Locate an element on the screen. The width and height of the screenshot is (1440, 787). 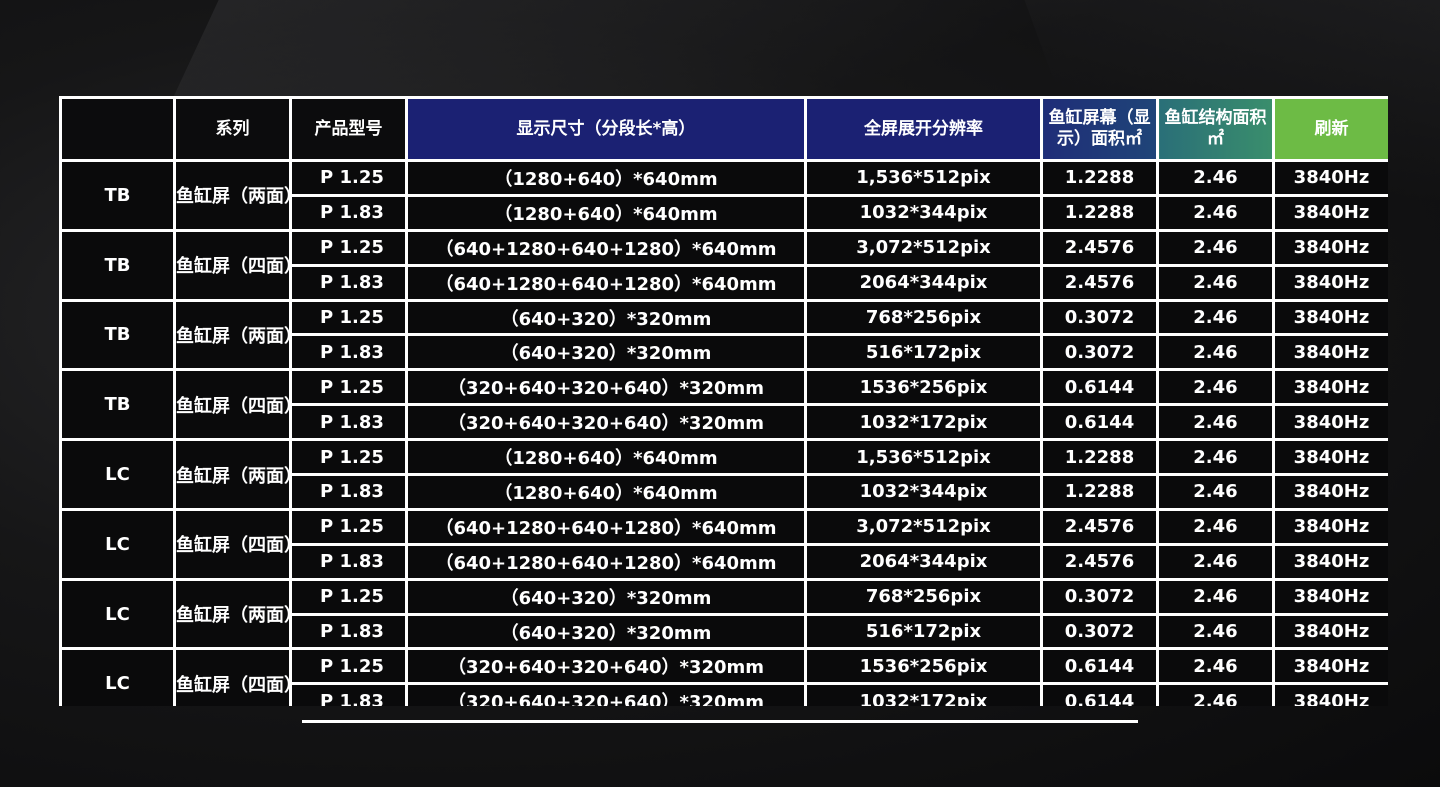
row-series: 鱼缸屏（四面） is located at coordinates (232, 265).